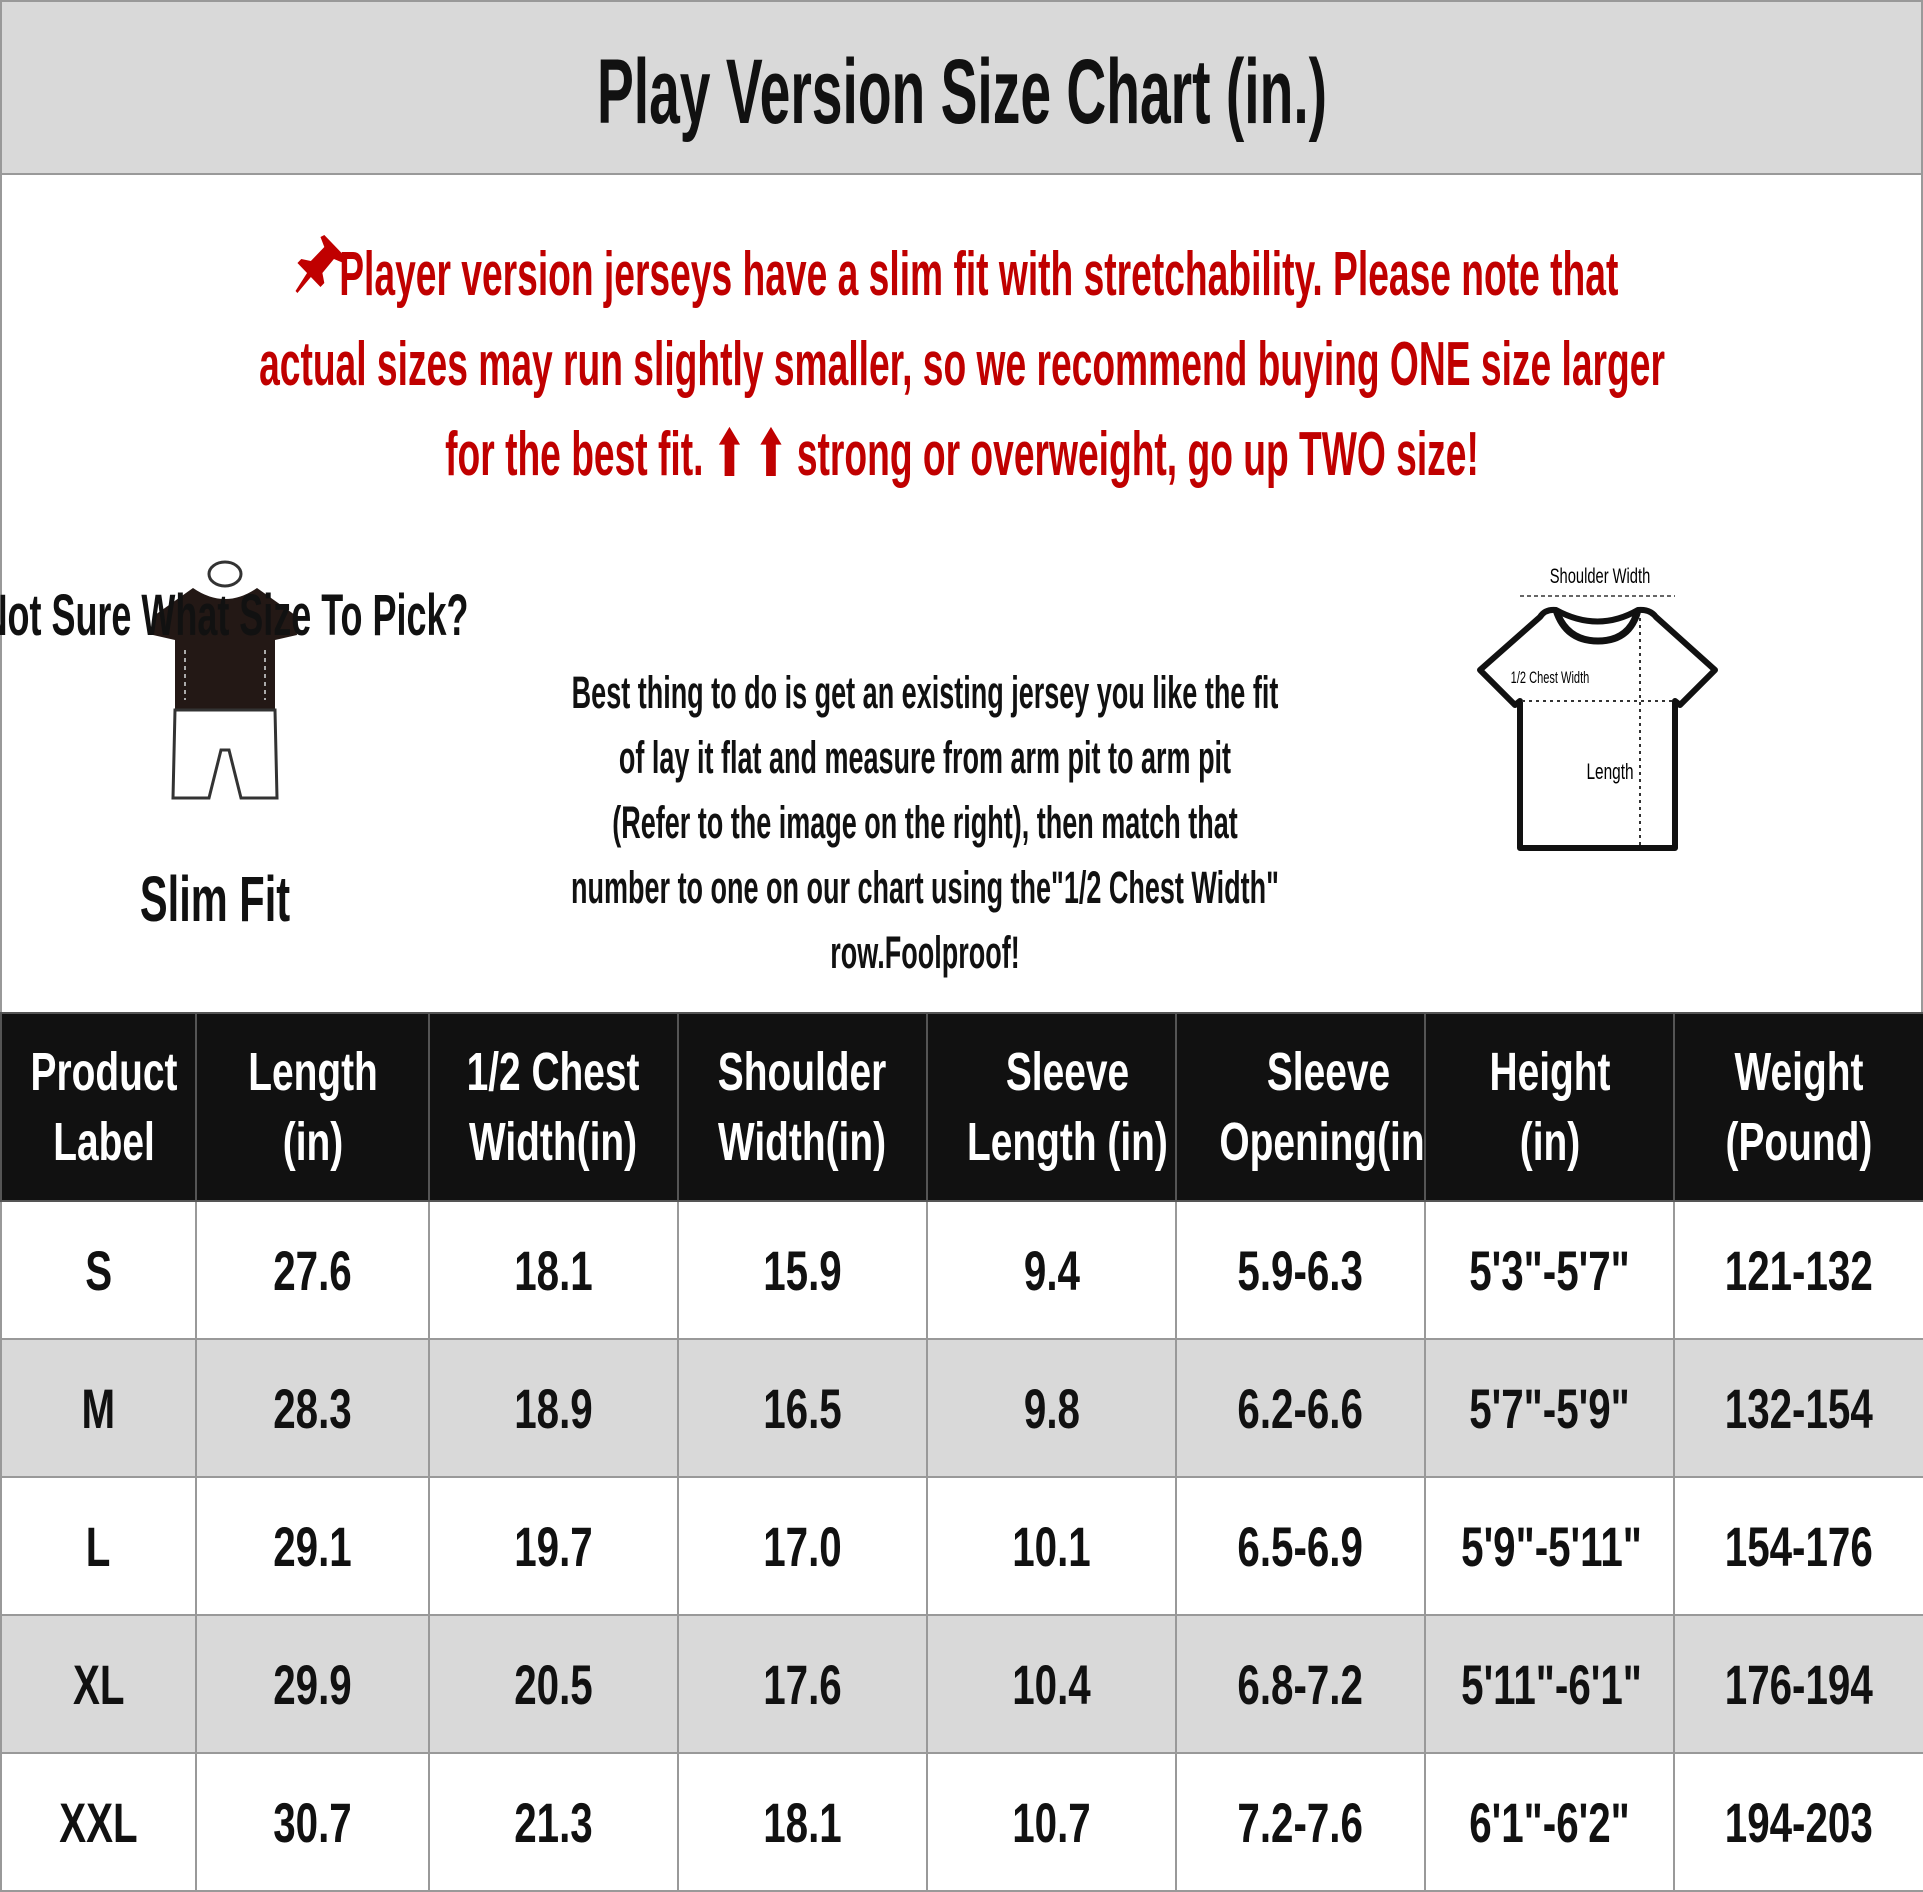  Describe the element at coordinates (1549, 1408) in the screenshot. I see `table-cell: 5'7"-5'9"` at that location.